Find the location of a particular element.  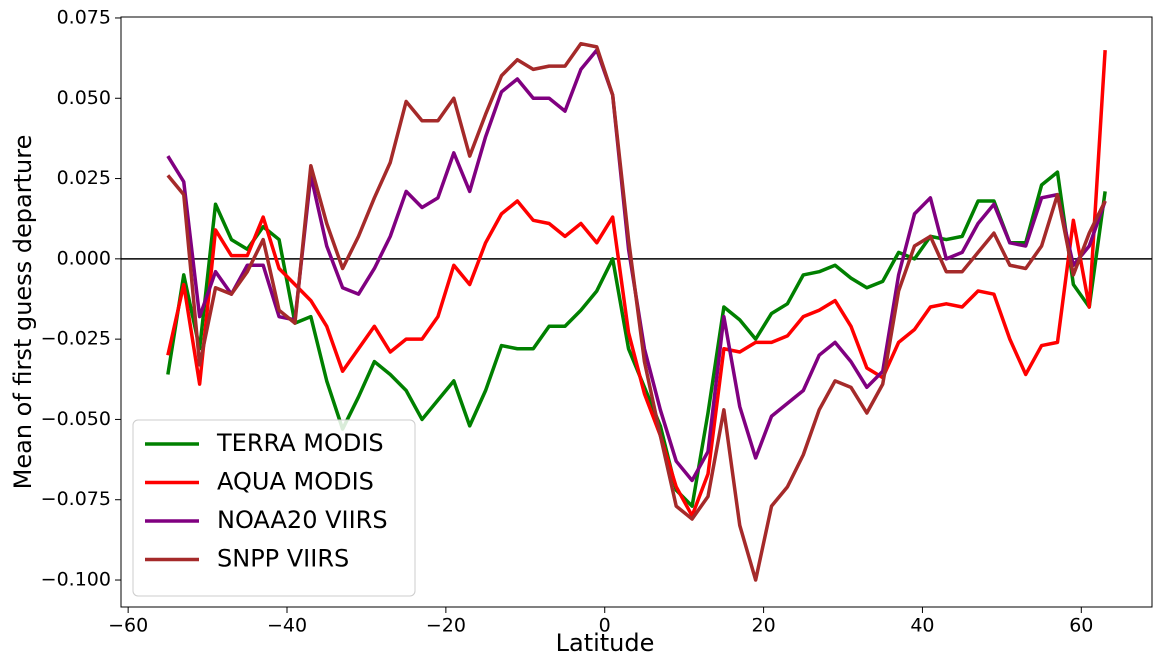

y-tick-label: −0.025 is located at coordinates (76, 339).